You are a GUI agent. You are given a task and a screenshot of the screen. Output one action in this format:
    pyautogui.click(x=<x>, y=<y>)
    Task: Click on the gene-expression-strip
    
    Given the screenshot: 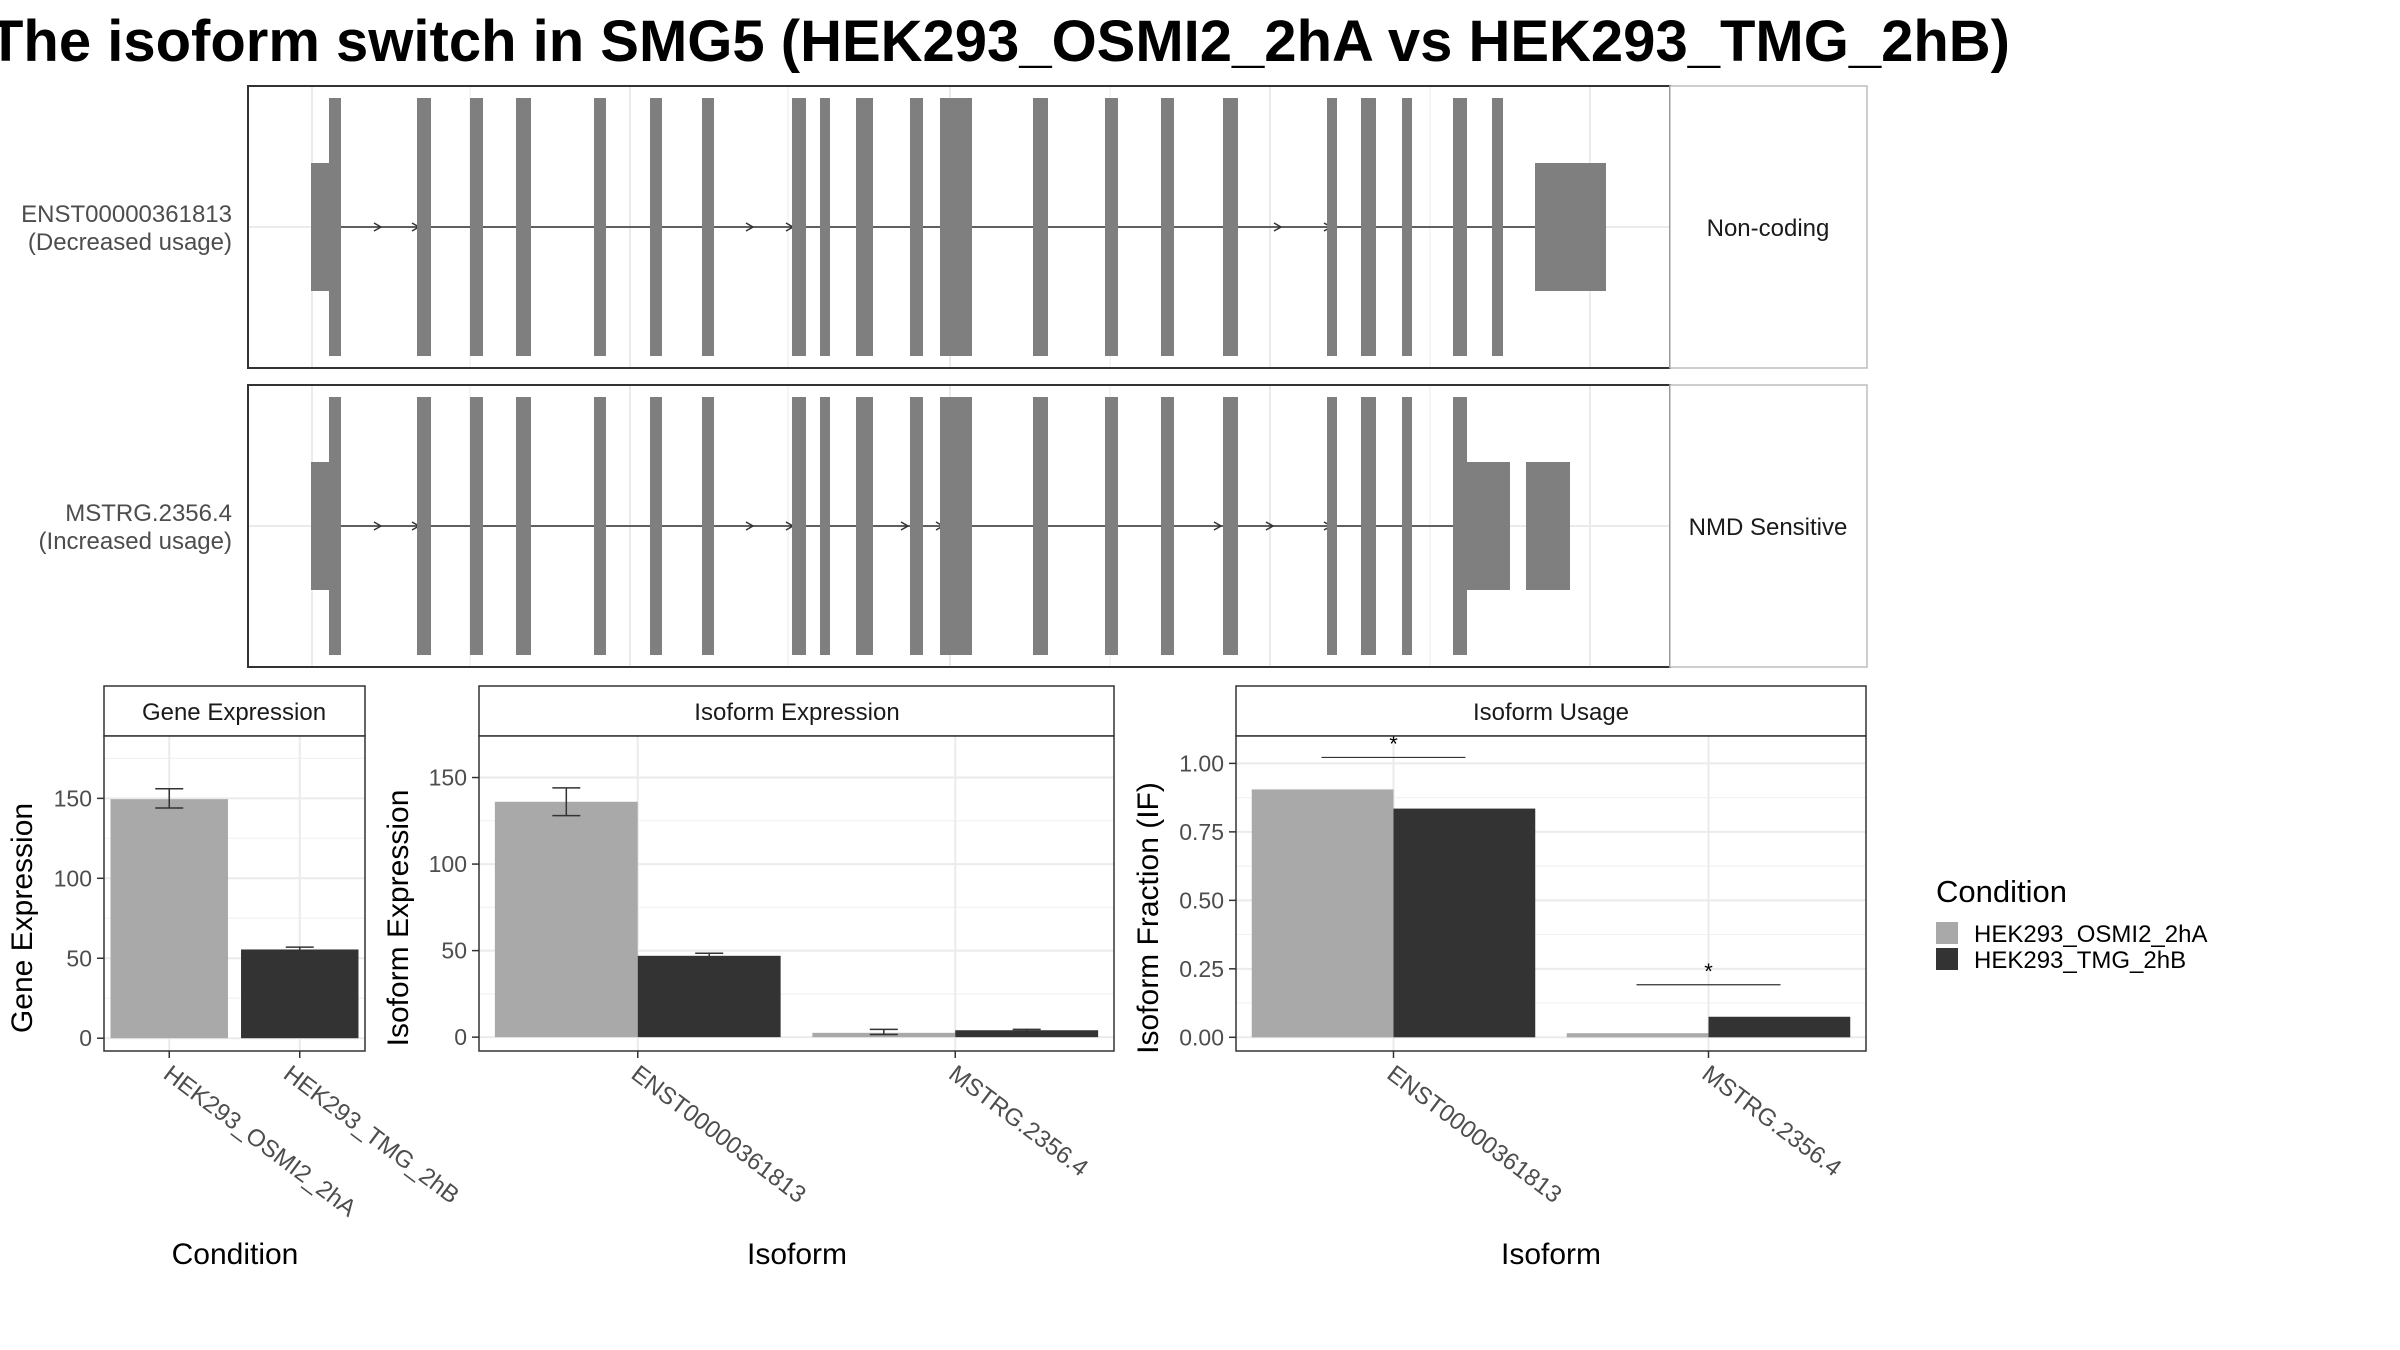 What is the action you would take?
    pyautogui.click(x=234, y=711)
    